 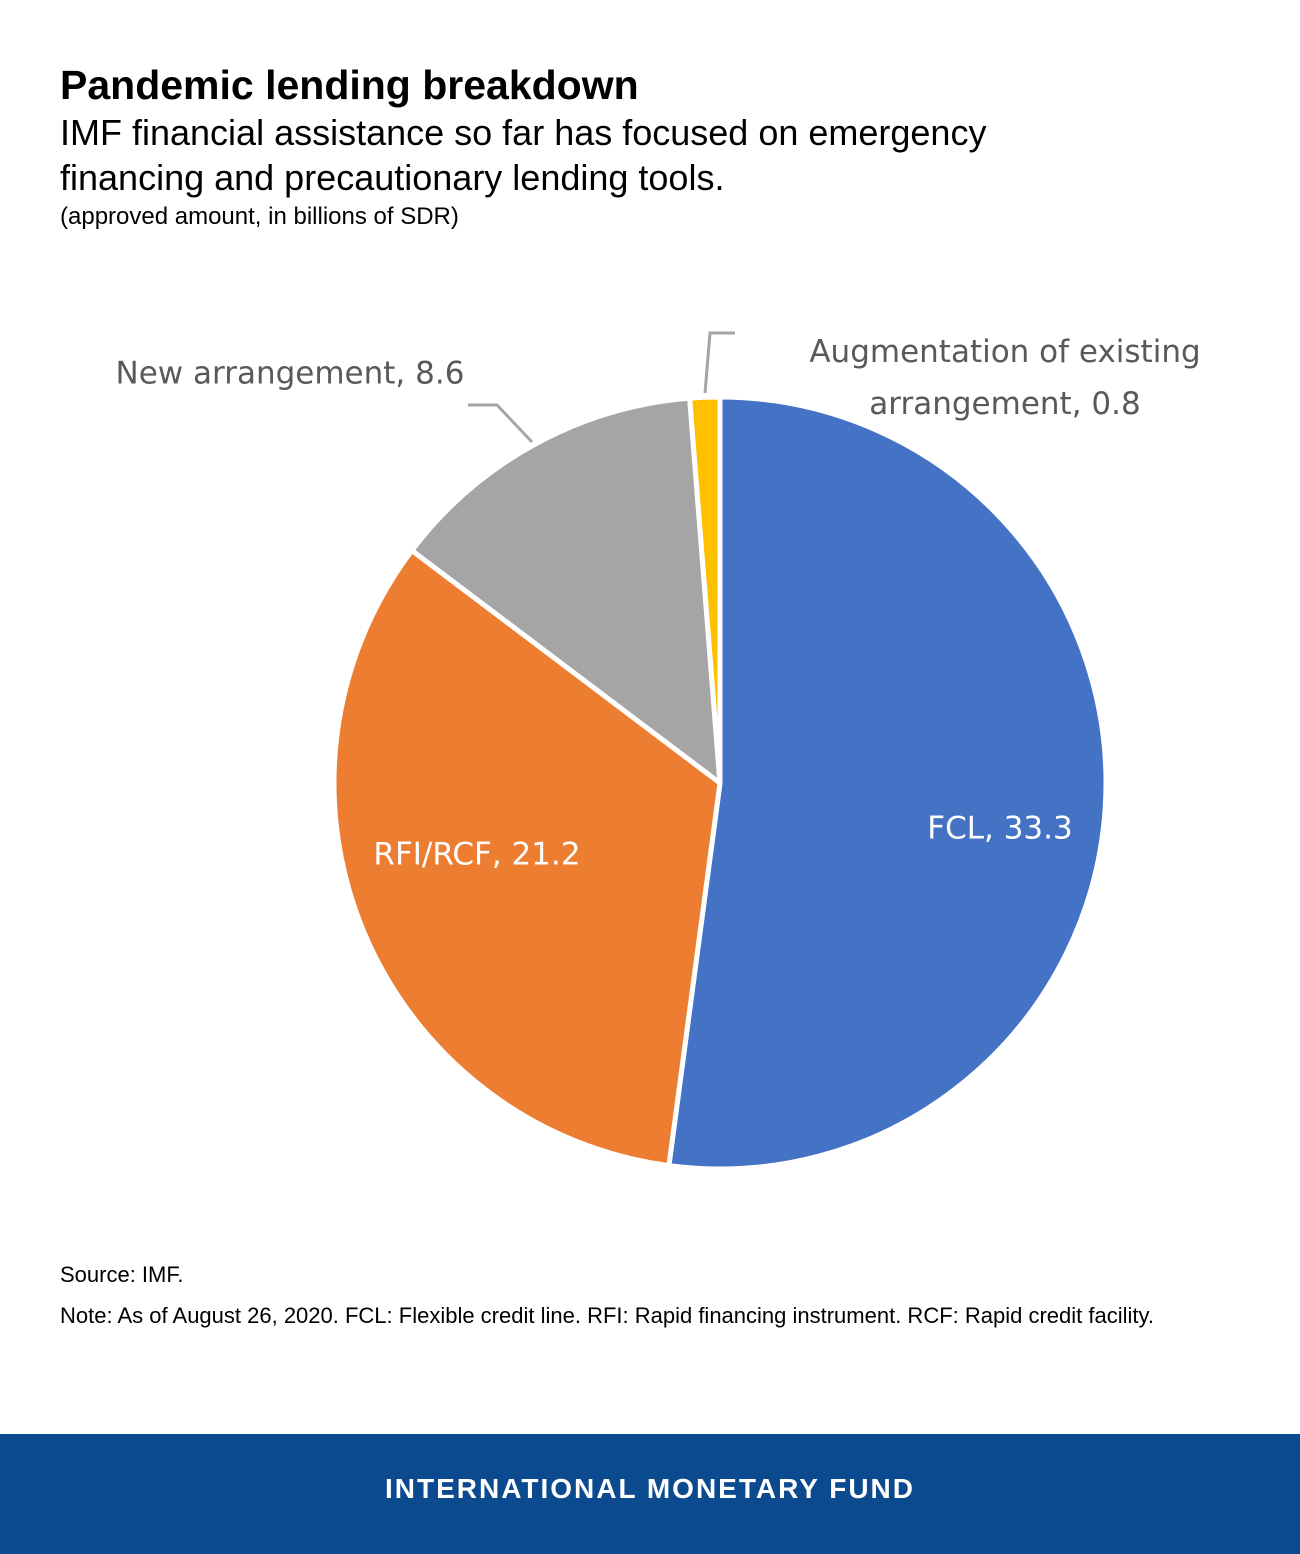 What do you see at coordinates (1004, 352) in the screenshot?
I see `label-line: Augmentation of existing` at bounding box center [1004, 352].